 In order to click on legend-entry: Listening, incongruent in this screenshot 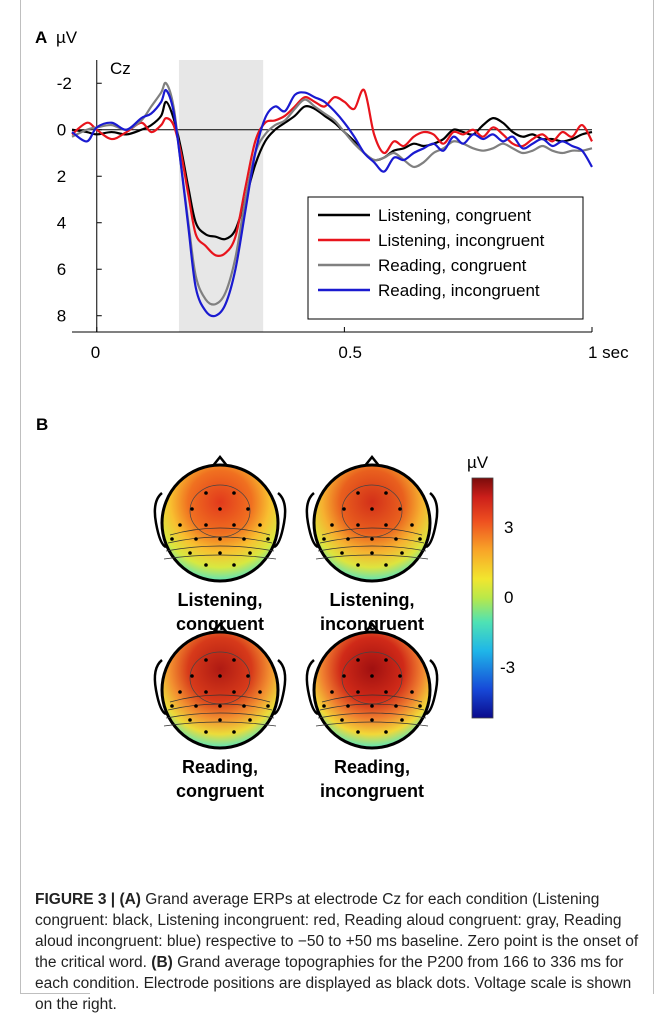, I will do `click(461, 240)`.